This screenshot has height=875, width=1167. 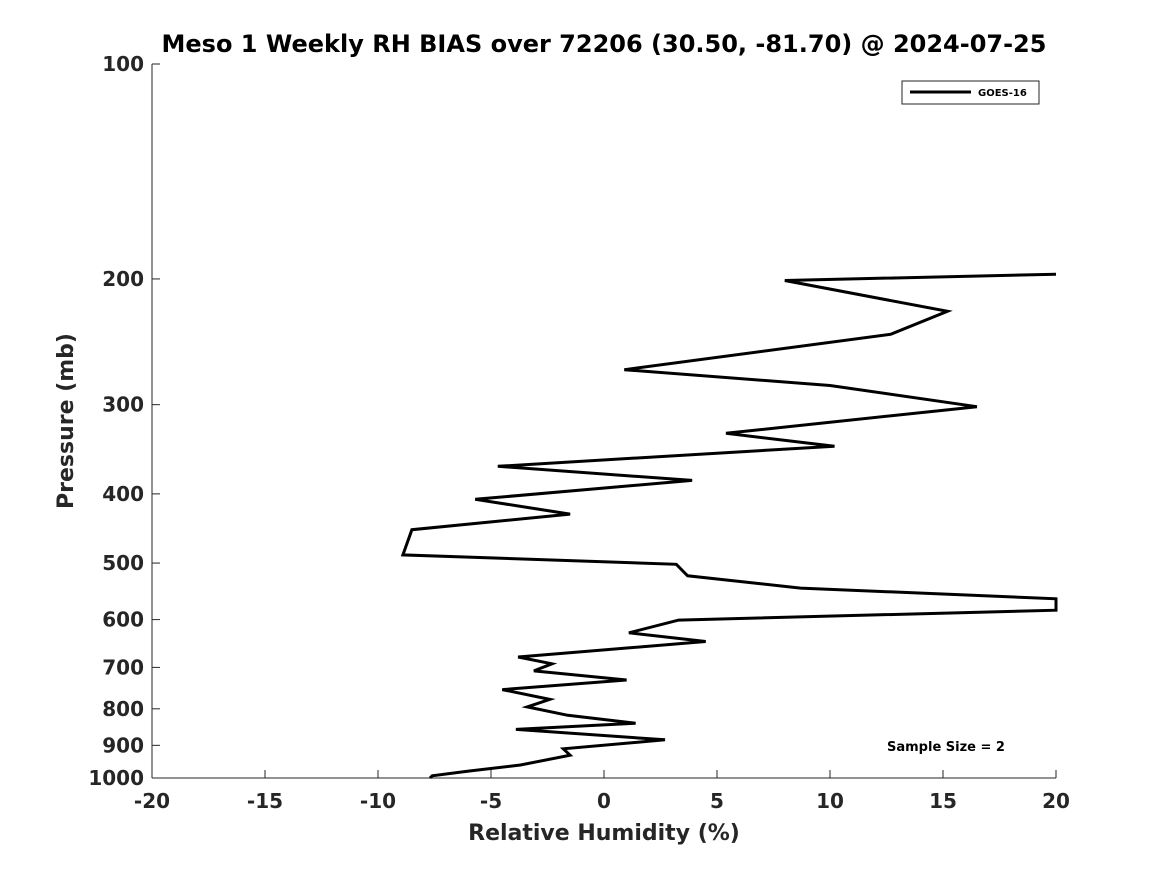 I want to click on y-tick-label: 400, so click(x=123, y=494).